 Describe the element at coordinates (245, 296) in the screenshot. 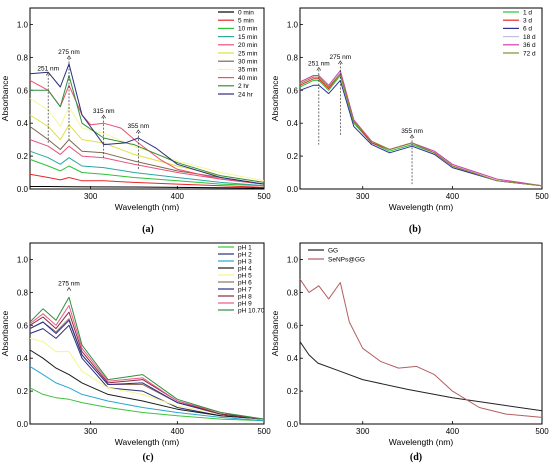

I see `legend-entry: pH 8` at that location.